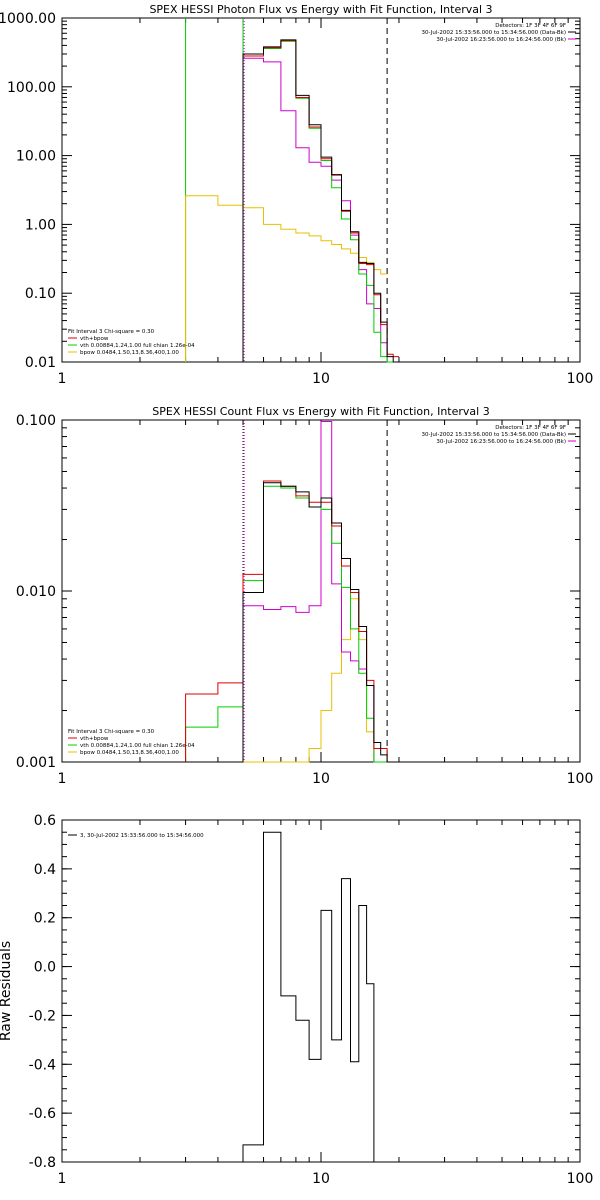 Image resolution: width=600 pixels, height=1200 pixels. Describe the element at coordinates (36, 421) in the screenshot. I see `y-tick-label: 0.100` at that location.